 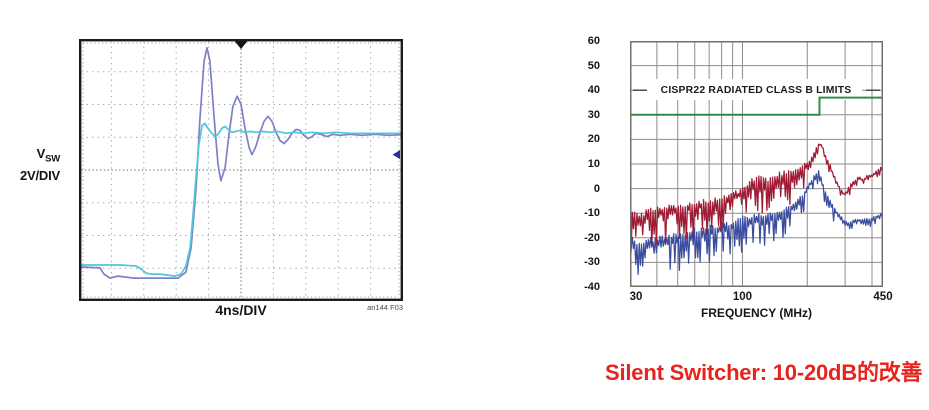 I want to click on vsw-symbol: VSW, so click(x=48, y=155).